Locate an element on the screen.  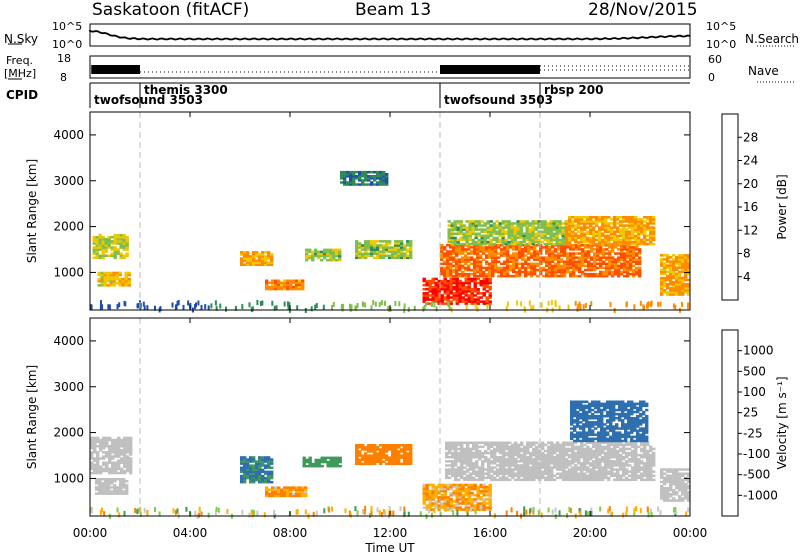
clutter-cell is located at coordinates (257, 302).